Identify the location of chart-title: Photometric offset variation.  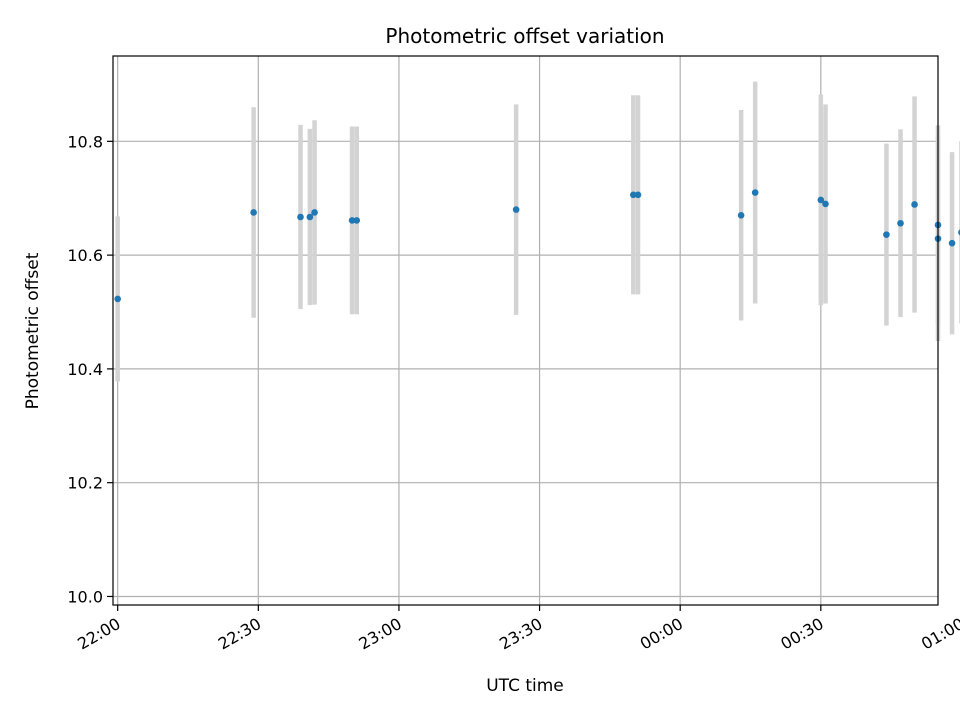
(524, 36).